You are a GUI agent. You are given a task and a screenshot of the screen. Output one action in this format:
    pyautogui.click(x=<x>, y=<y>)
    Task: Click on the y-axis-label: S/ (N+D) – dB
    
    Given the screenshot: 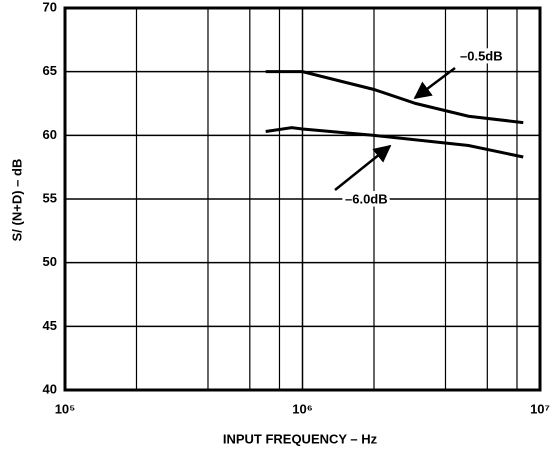 What is the action you would take?
    pyautogui.click(x=16, y=200)
    